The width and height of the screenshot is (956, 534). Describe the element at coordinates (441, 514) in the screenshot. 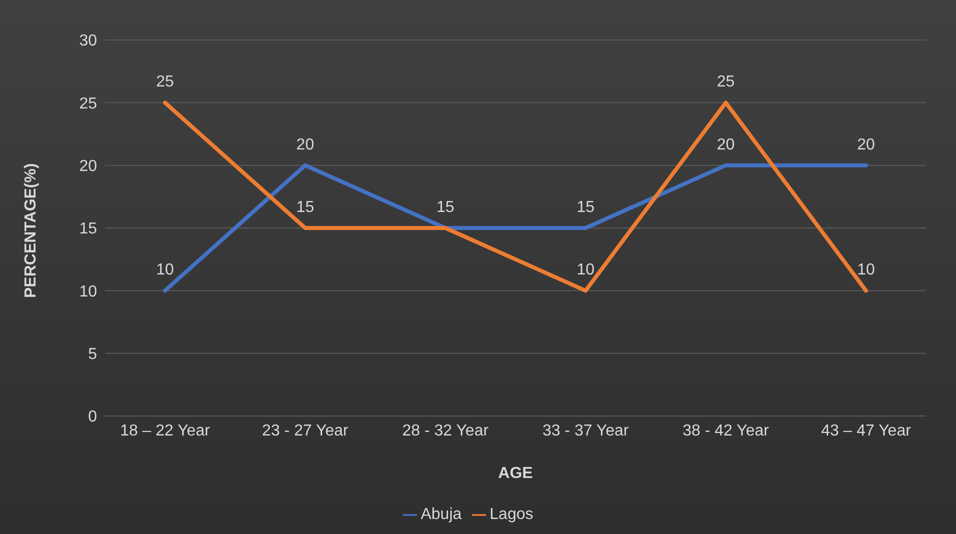

I see `legend-label: Abuja` at that location.